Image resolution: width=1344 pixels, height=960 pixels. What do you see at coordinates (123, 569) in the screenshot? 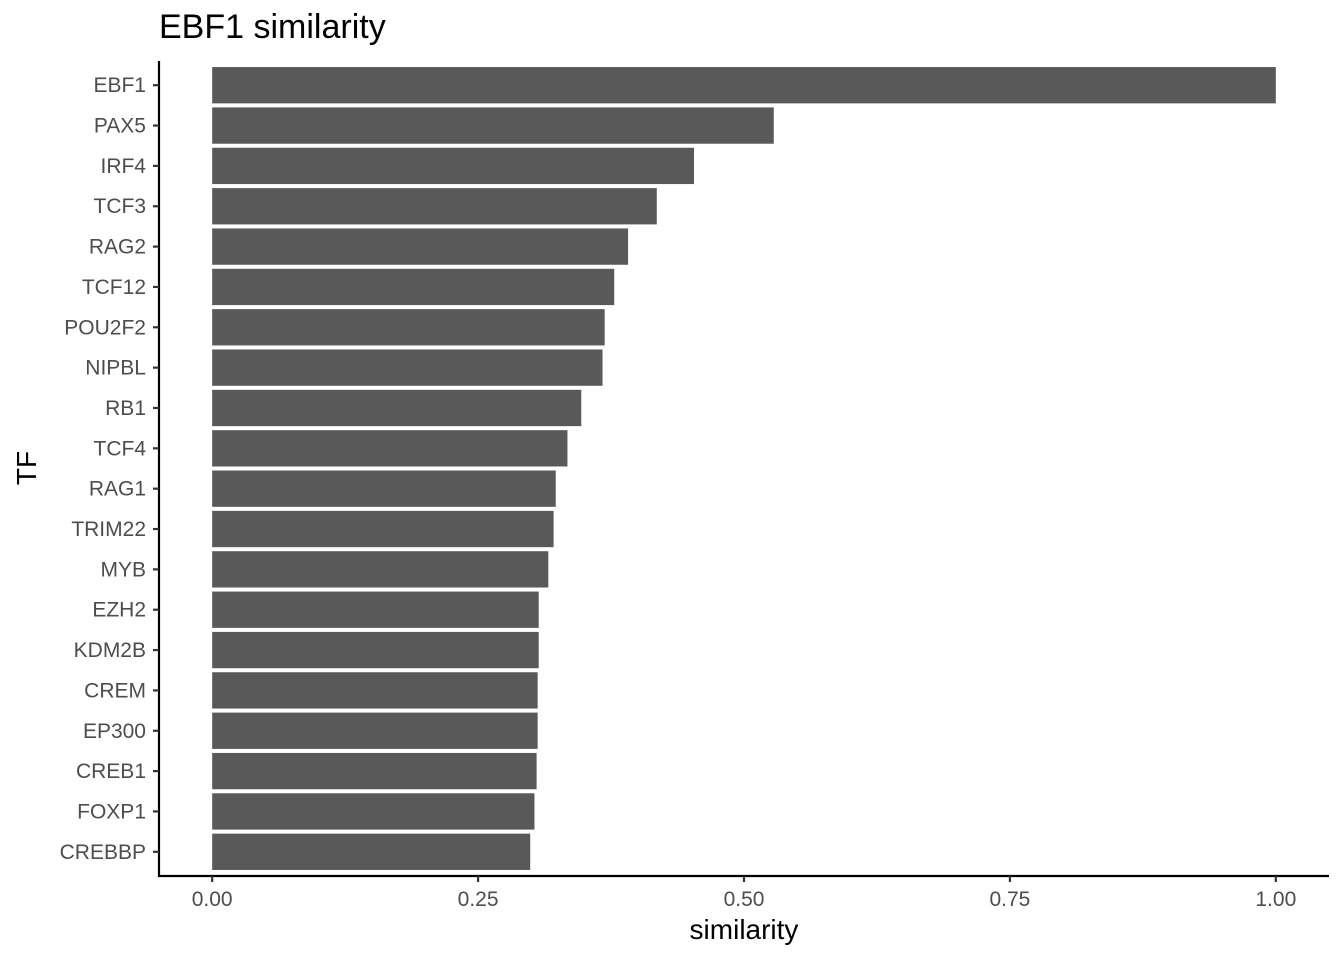
I see `y-tick-label: MYB` at bounding box center [123, 569].